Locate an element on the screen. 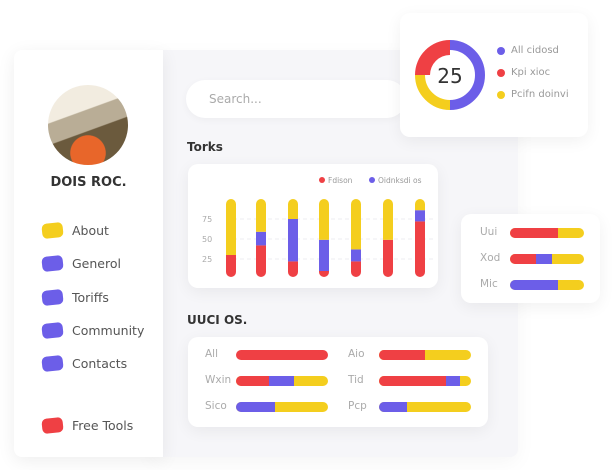 The width and height of the screenshot is (614, 470). uuci-title: UUCI OS. is located at coordinates (217, 320).